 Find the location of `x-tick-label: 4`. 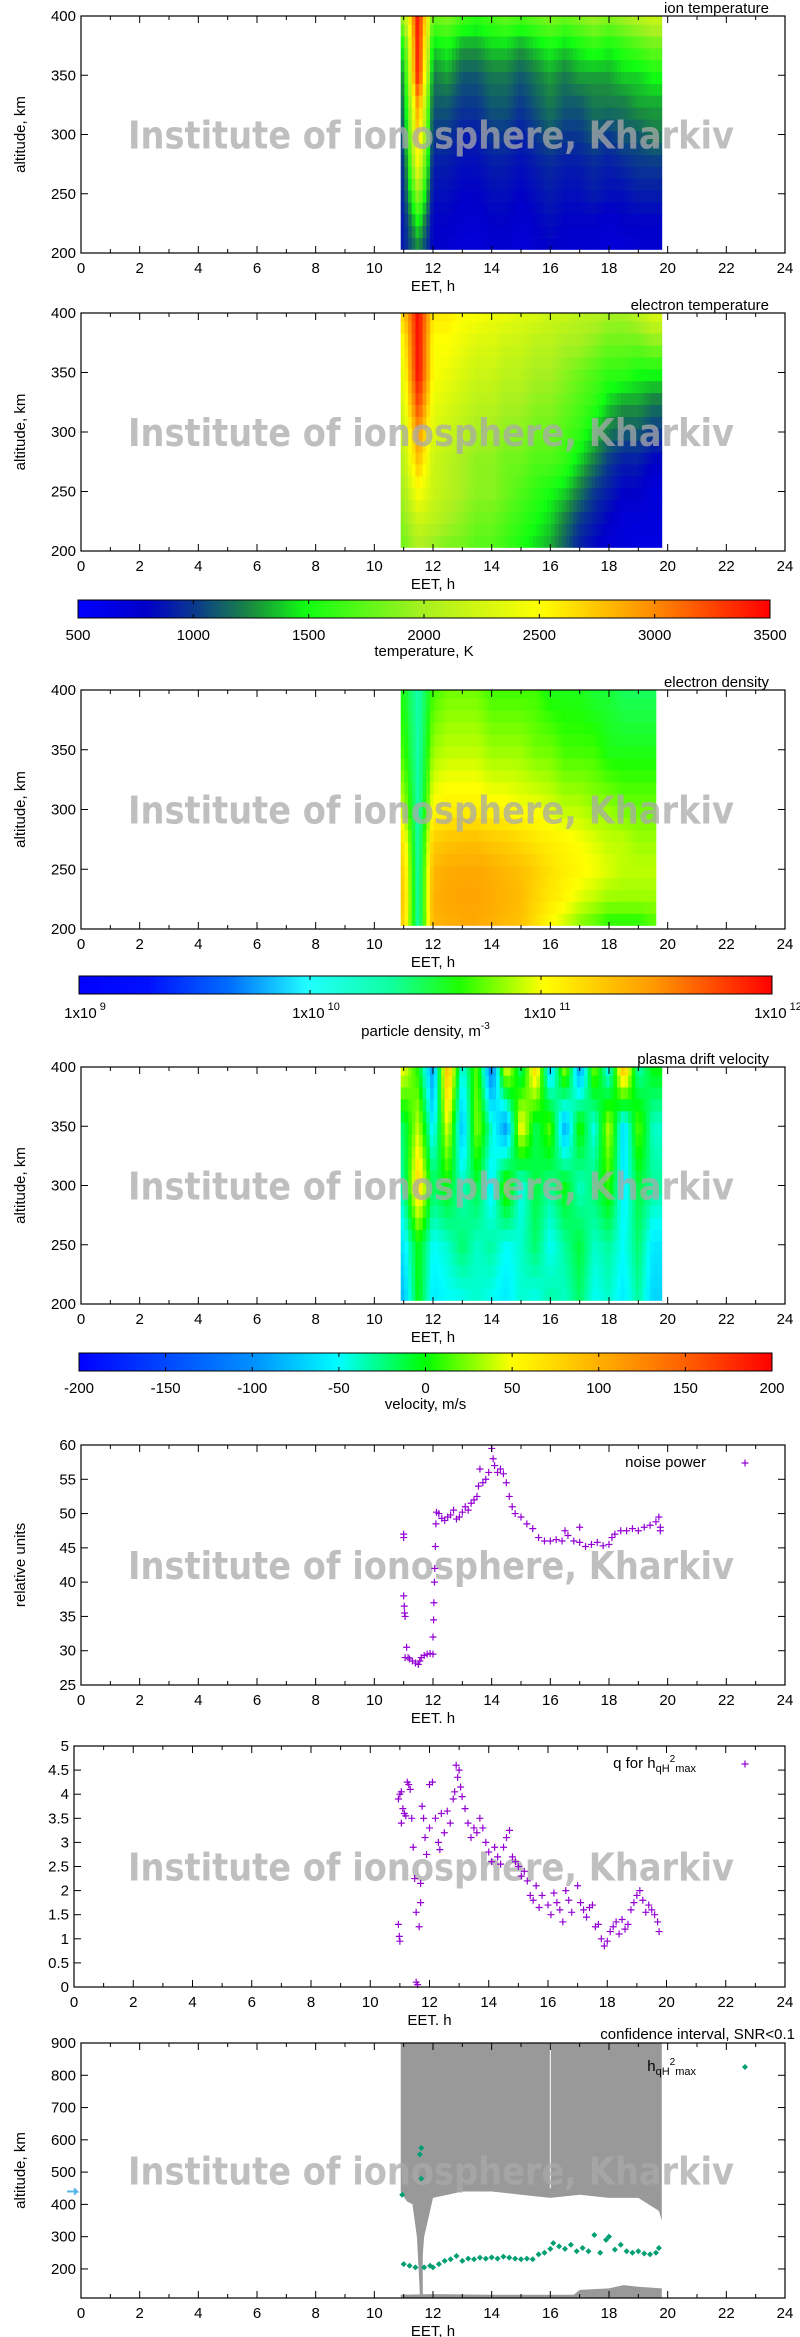

x-tick-label: 4 is located at coordinates (198, 268).